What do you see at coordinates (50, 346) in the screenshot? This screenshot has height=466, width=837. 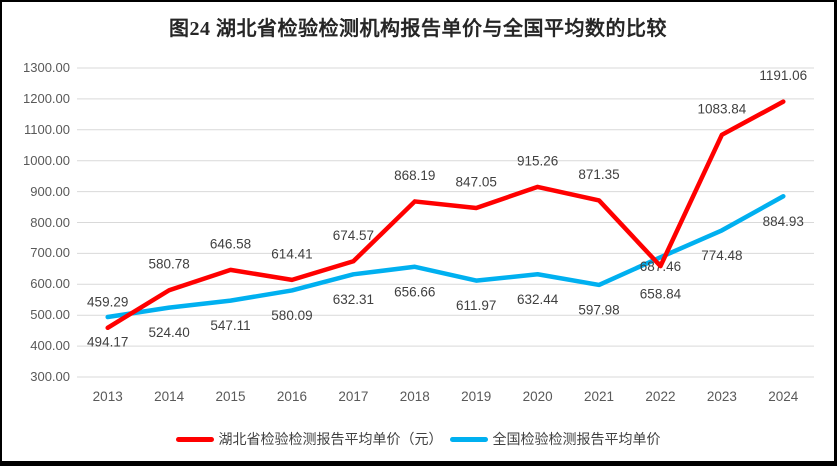 I see `y-axis-label: 400.00` at bounding box center [50, 346].